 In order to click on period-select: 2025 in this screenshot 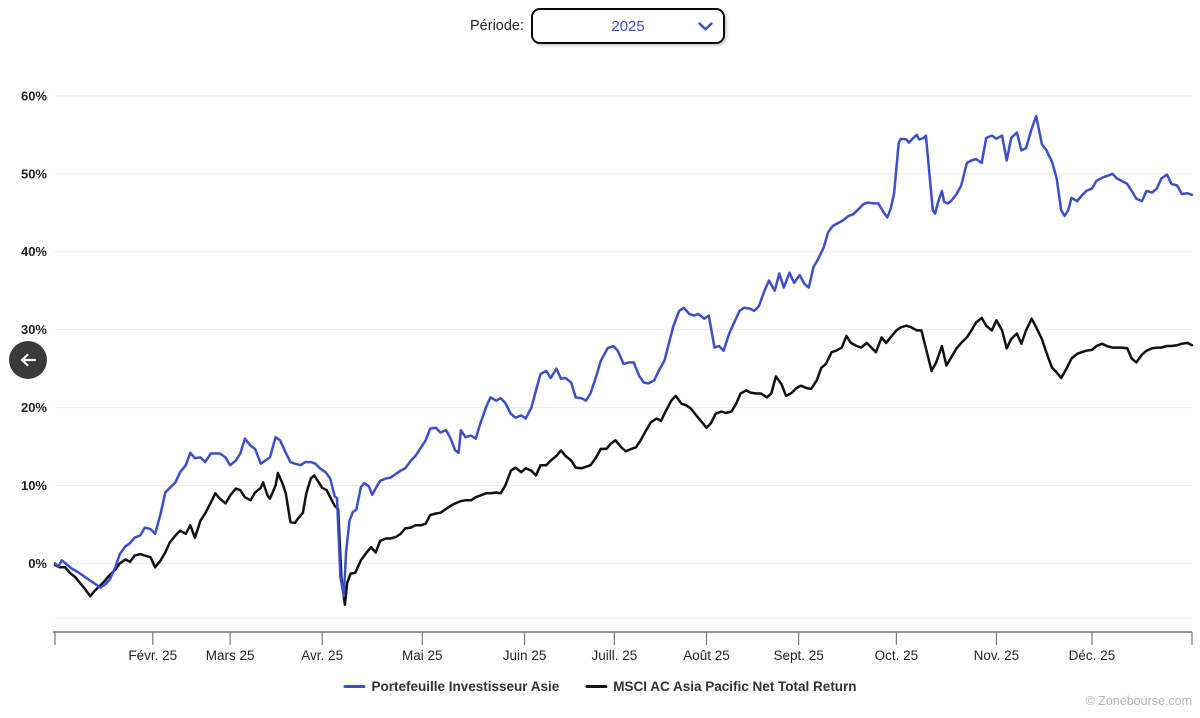, I will do `click(628, 26)`.